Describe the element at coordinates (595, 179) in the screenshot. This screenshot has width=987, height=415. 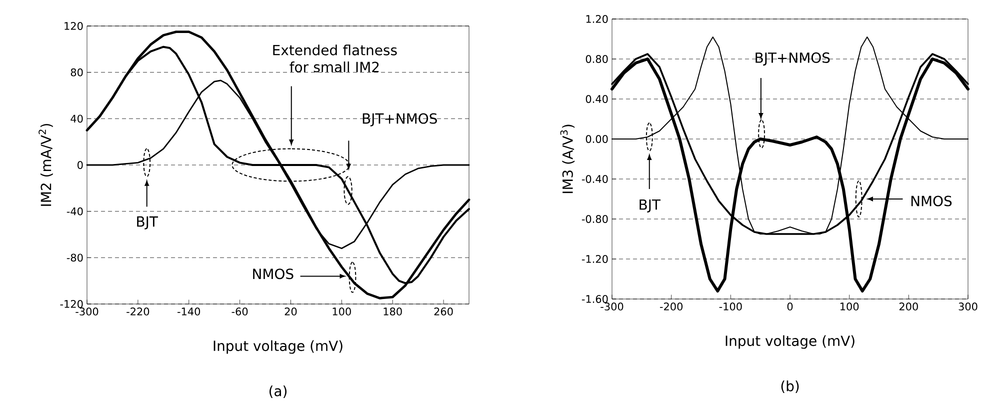
I see `y-tick-label: -0.40` at that location.